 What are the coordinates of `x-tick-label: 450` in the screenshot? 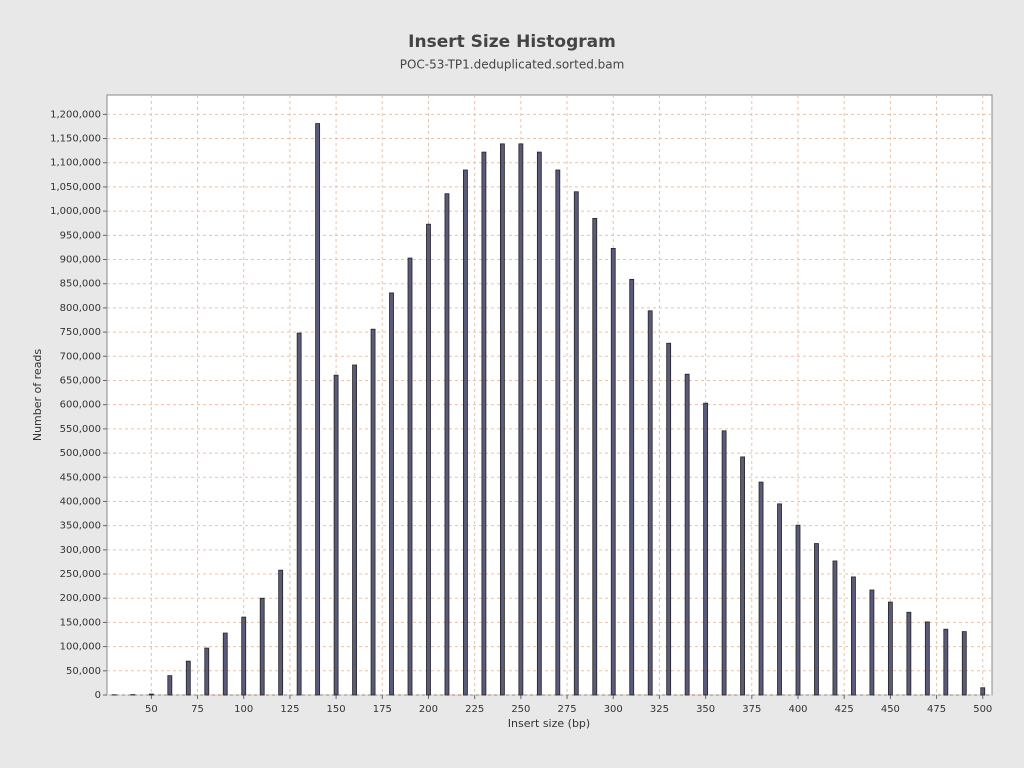 It's located at (890, 709).